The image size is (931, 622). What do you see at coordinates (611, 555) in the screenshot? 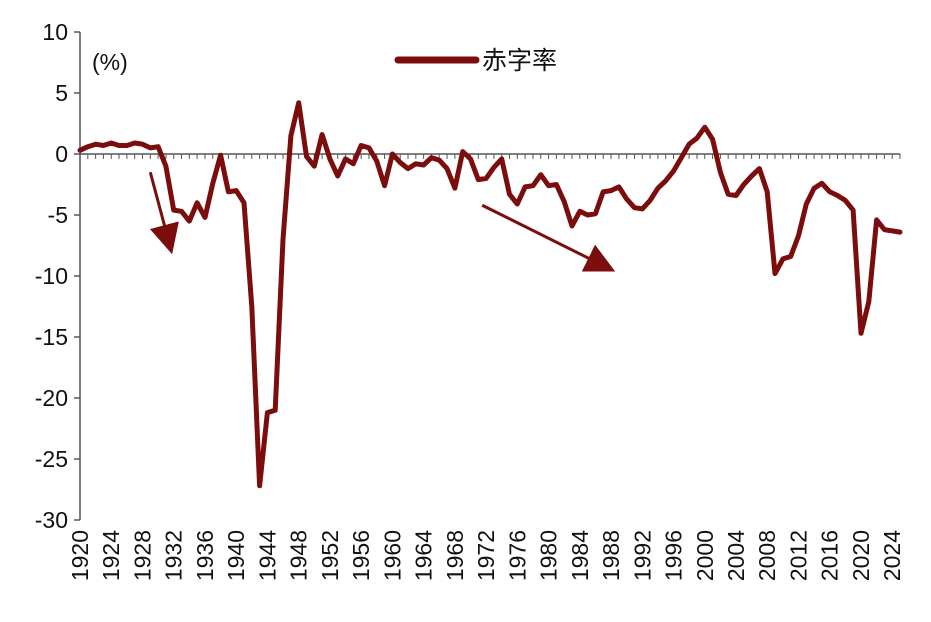
I see `x-tick-label: 1988` at bounding box center [611, 555].